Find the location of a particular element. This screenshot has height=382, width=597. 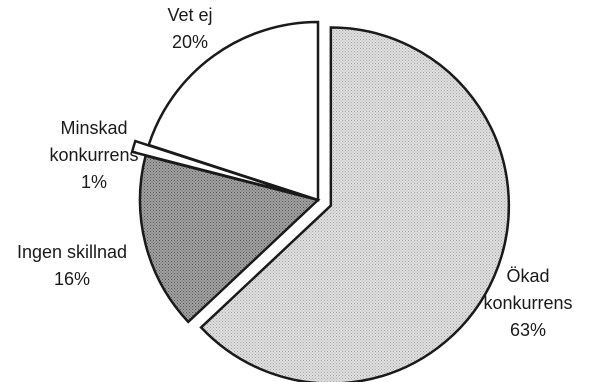

slice-percent: 16% is located at coordinates (72, 279).